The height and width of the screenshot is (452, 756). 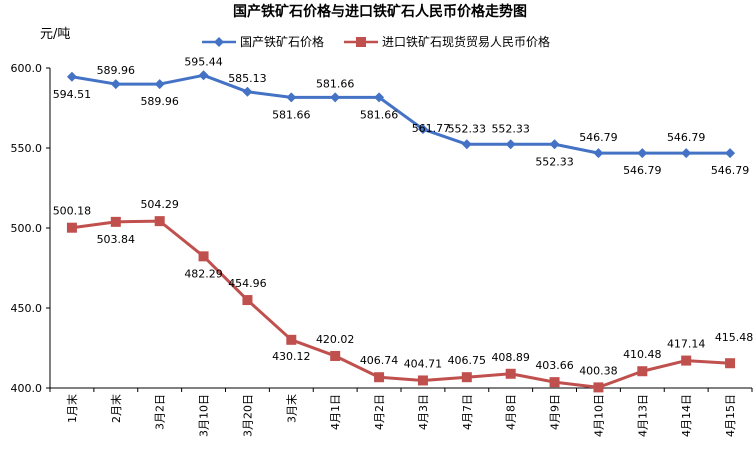 I want to click on x-tick-label: 4月7日, so click(x=467, y=412).